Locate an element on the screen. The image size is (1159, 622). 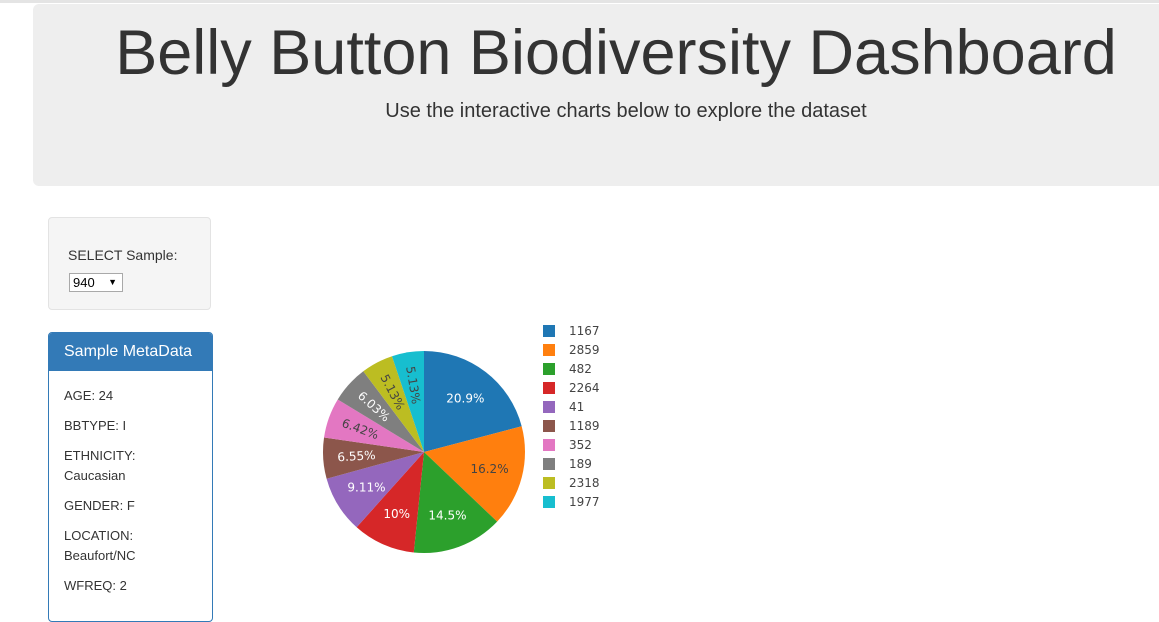
legend-label-352: 352 is located at coordinates (580, 445).